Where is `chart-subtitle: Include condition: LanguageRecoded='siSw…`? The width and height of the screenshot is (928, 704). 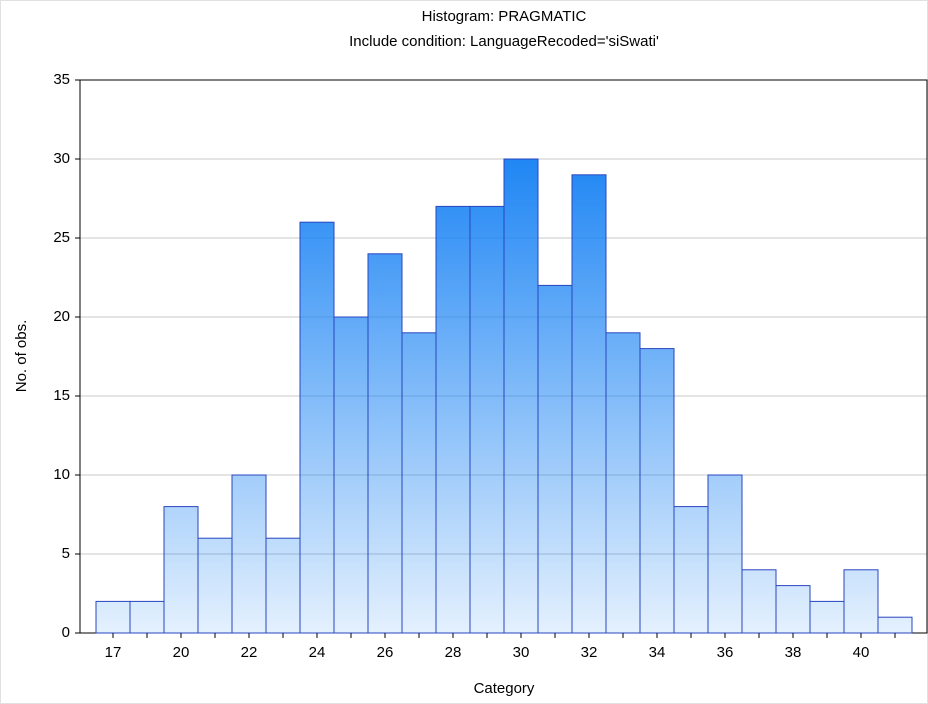 chart-subtitle: Include condition: LanguageRecoded='siSw… is located at coordinates (504, 41).